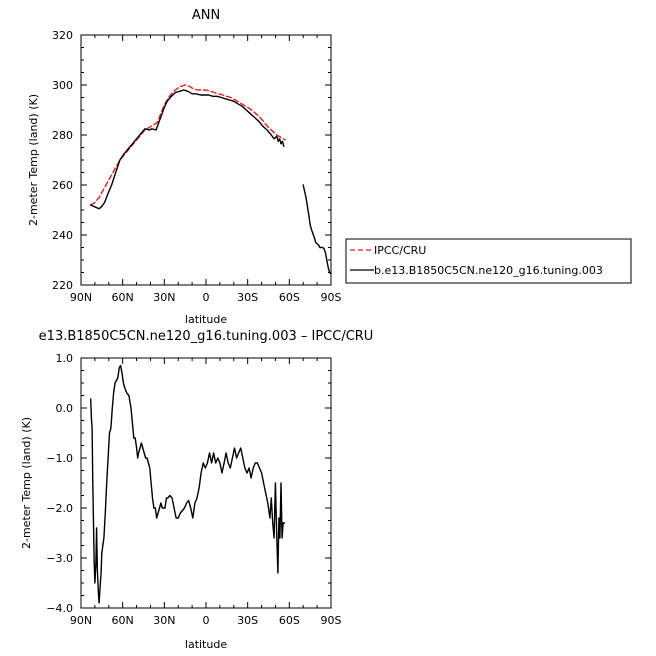  Describe the element at coordinates (59, 608) in the screenshot. I see `y-tick-label: −4.0` at that location.